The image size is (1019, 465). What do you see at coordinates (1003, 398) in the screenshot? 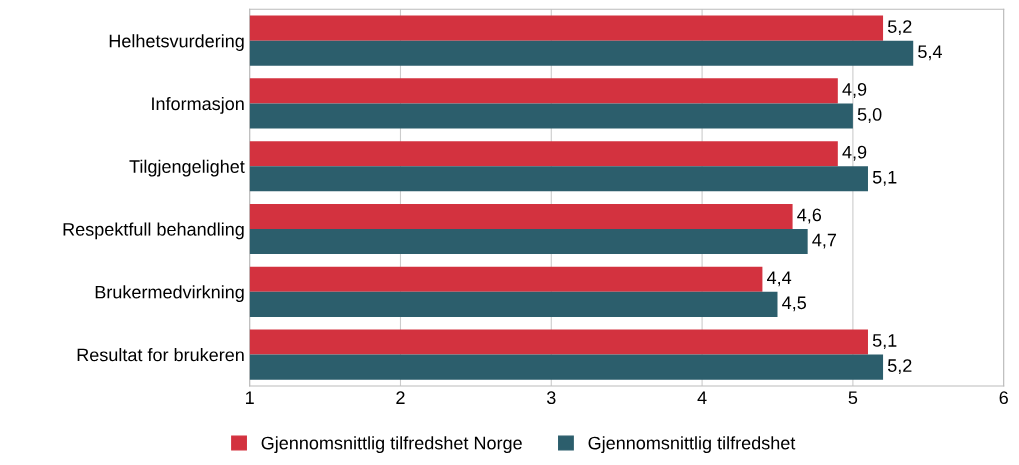
I see `x-tick-label: 6` at bounding box center [1003, 398].